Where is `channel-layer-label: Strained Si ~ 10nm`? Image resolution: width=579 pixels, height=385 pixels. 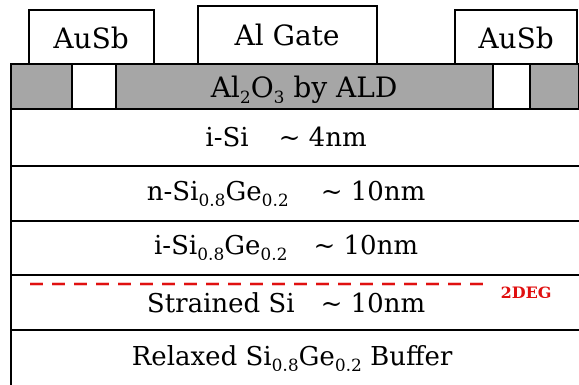
channel-layer-label: Strained Si ~ 10nm is located at coordinates (286, 304).